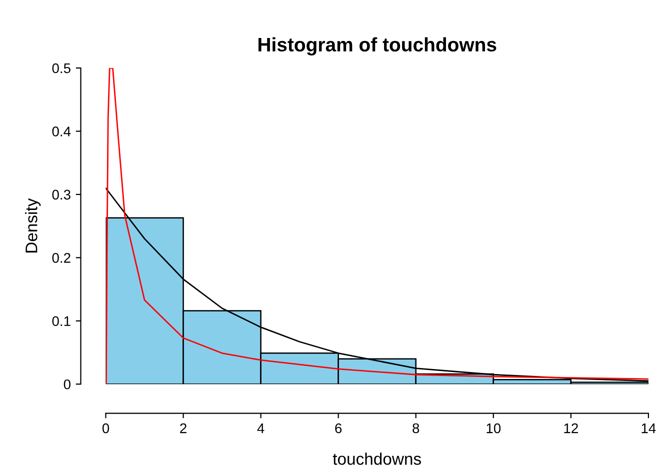 This screenshot has width=661, height=469. What do you see at coordinates (61, 321) in the screenshot?
I see `y-tick-label: 0.1` at bounding box center [61, 321].